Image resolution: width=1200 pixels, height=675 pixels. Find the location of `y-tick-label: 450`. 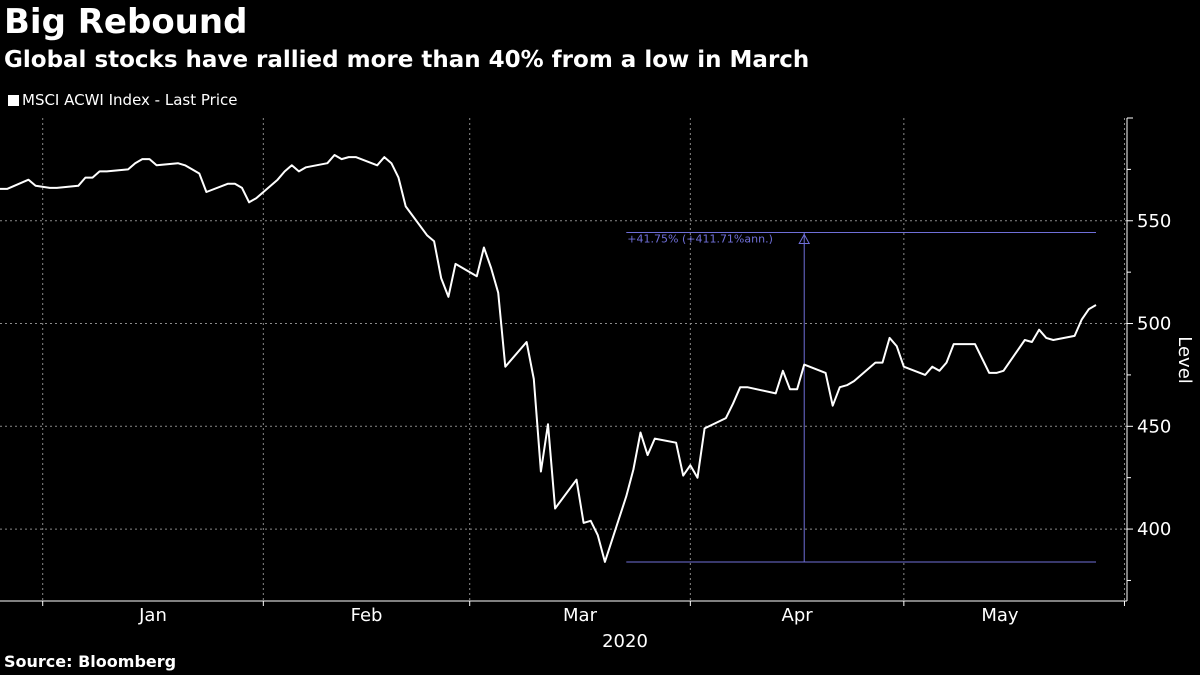

y-tick-label: 450 is located at coordinates (1154, 426).